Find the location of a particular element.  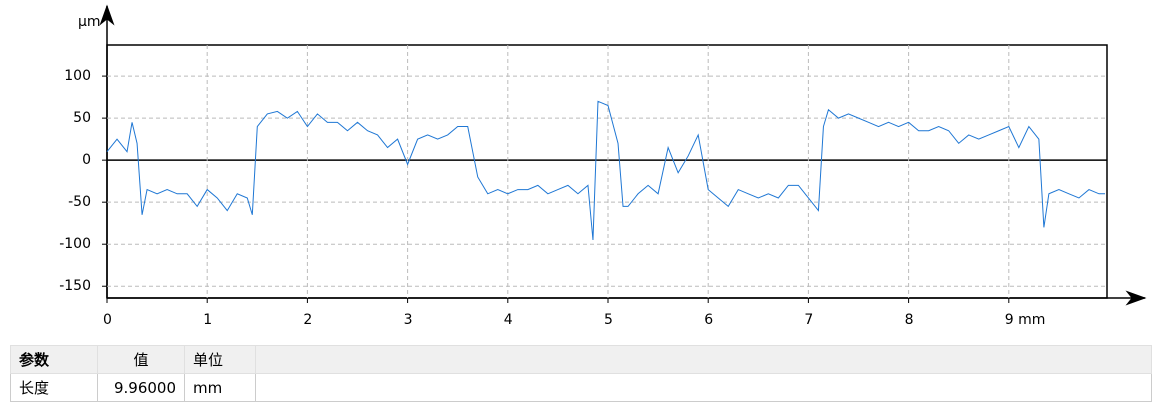

x-tick-label: 5 is located at coordinates (608, 320).